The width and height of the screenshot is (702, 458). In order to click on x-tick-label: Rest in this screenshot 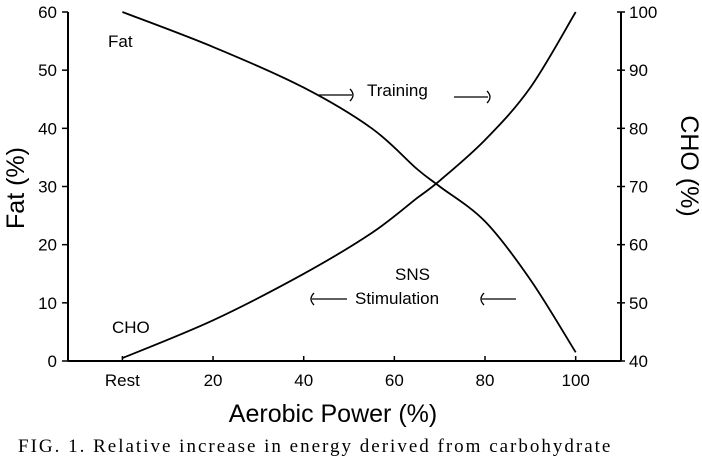, I will do `click(122, 380)`.